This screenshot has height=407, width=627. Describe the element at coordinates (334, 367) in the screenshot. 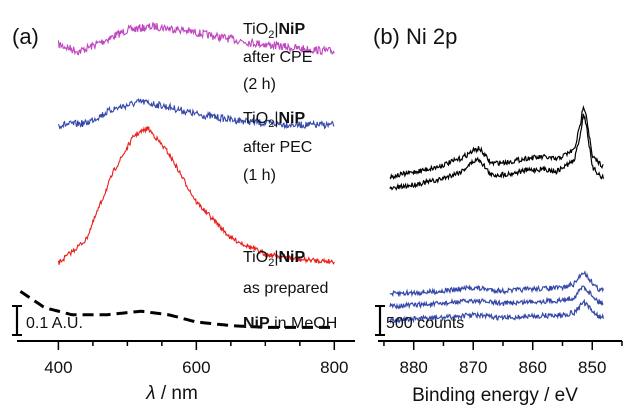

I see `x-tick-label-800: 800` at that location.